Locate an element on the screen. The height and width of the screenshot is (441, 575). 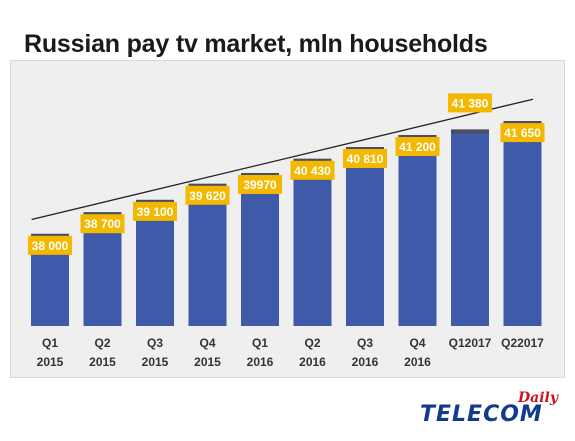
x-tick-label: Q1 2016 is located at coordinates (260, 352).